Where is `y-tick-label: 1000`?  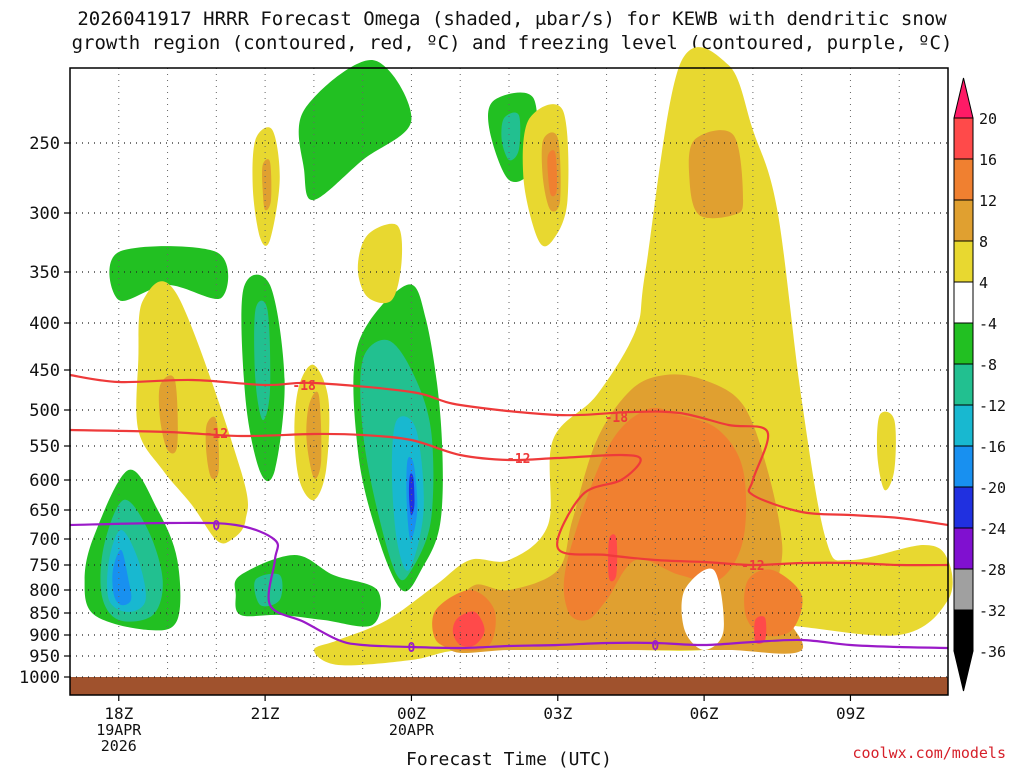
y-tick-label: 1000 is located at coordinates (39, 678).